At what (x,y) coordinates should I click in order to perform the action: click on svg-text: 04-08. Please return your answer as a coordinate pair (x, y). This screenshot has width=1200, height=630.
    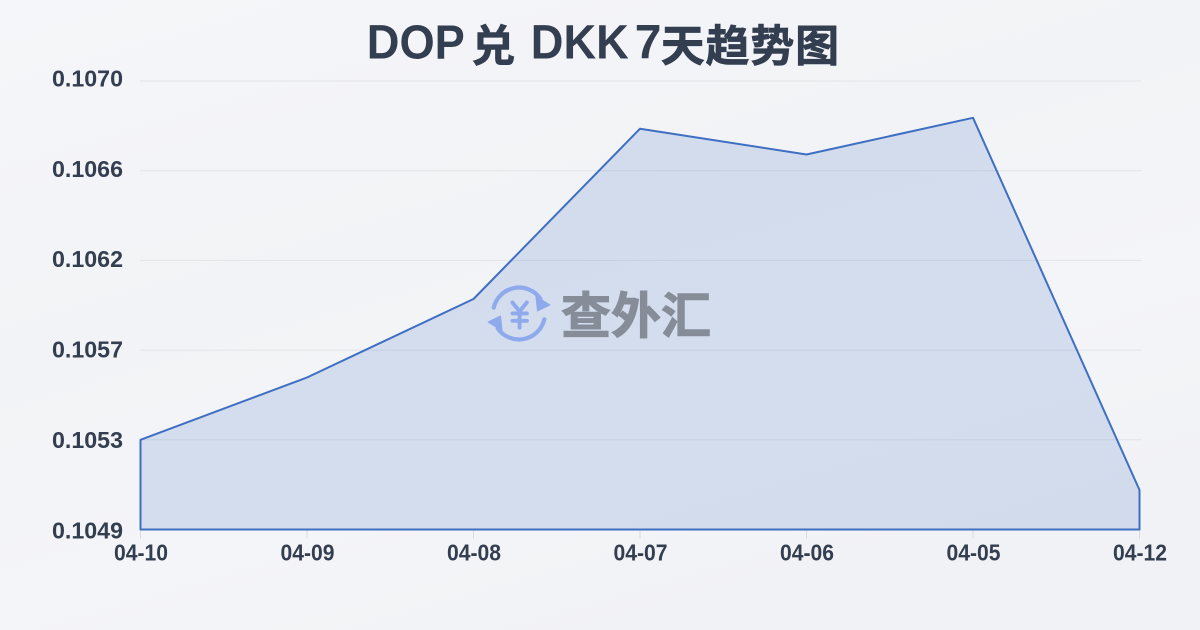
    Looking at the image, I should click on (474, 553).